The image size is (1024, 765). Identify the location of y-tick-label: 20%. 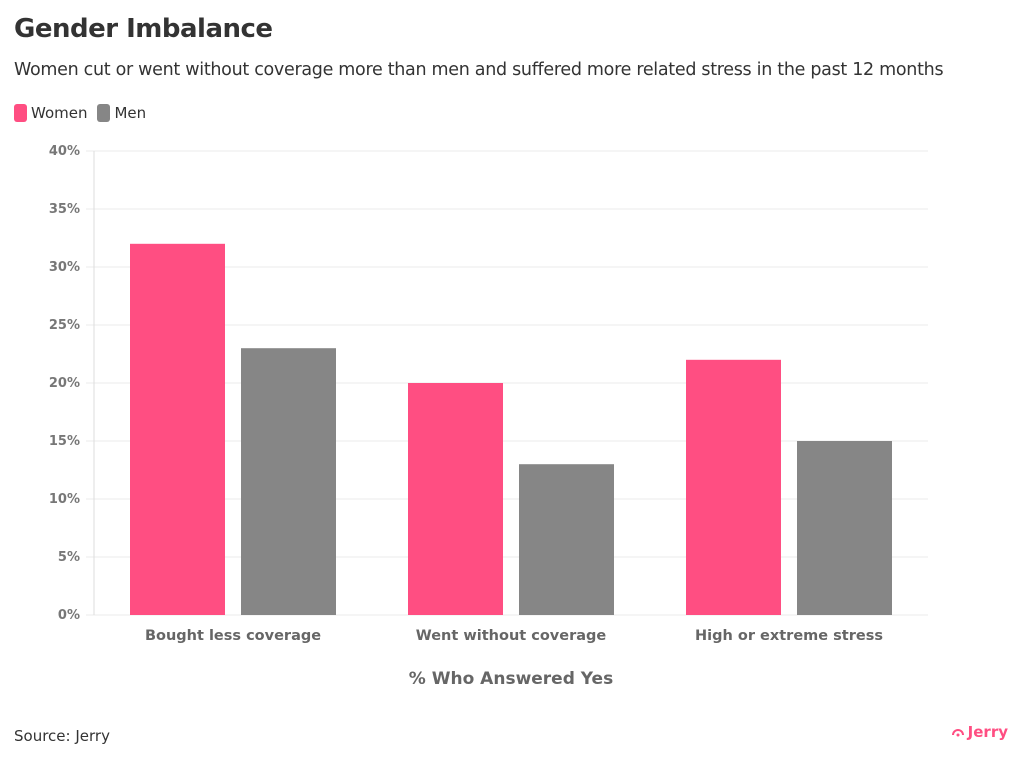
(64, 383).